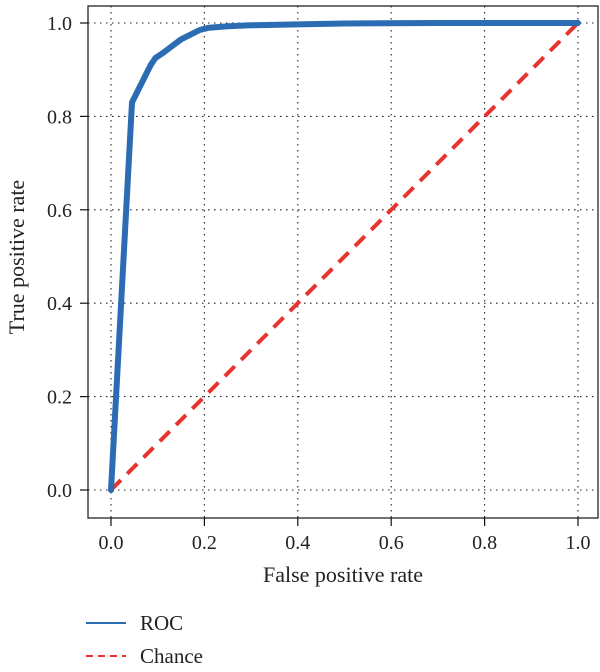 Image resolution: width=600 pixels, height=672 pixels. Describe the element at coordinates (59, 398) in the screenshot. I see `y-tick-label: 0.2` at that location.